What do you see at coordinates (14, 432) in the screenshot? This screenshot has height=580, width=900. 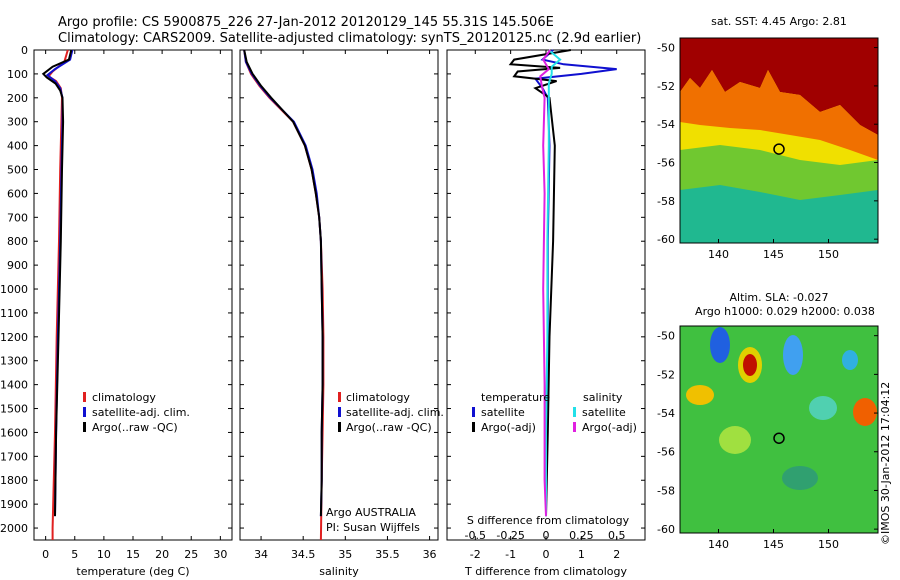 I see `depth-tick-label: 1600` at bounding box center [14, 432].